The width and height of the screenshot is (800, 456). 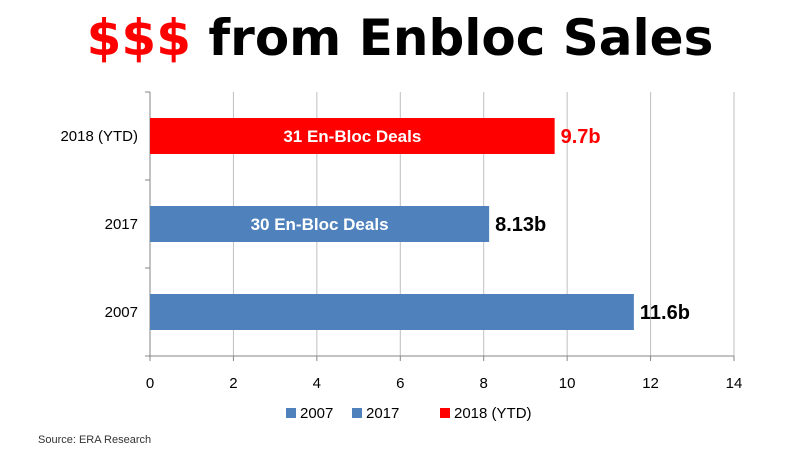 What do you see at coordinates (382, 413) in the screenshot?
I see `legend-label: 2017` at bounding box center [382, 413].